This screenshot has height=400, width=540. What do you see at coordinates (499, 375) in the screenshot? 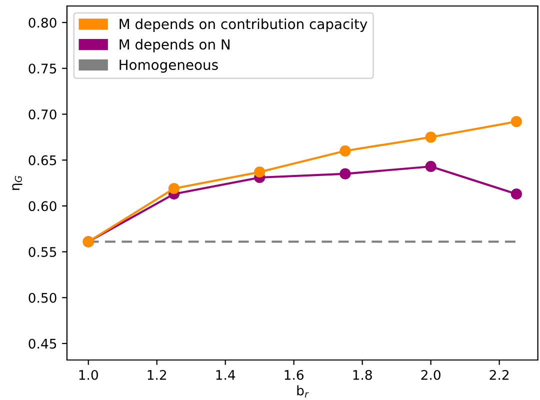
I see `x-tick-label: 2.2` at bounding box center [499, 375].